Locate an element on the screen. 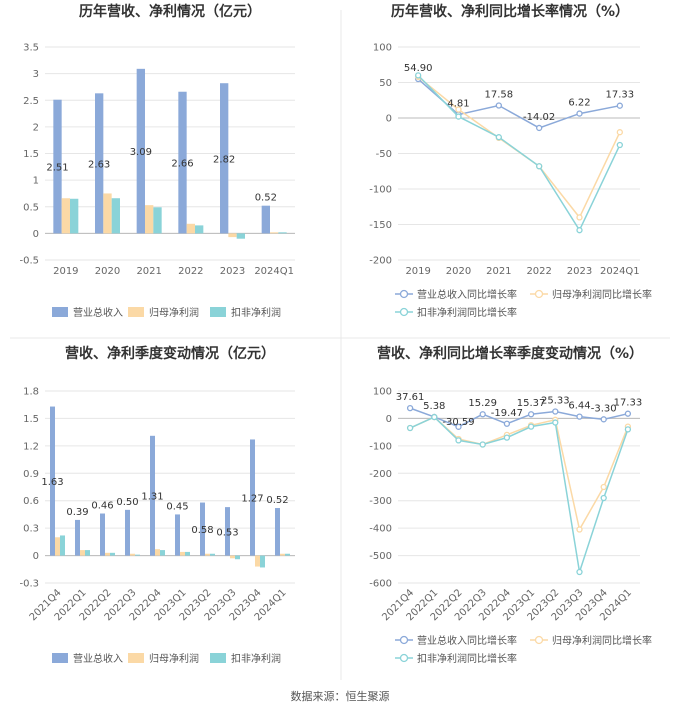  y-tick-label: -0.3 is located at coordinates (29, 584).